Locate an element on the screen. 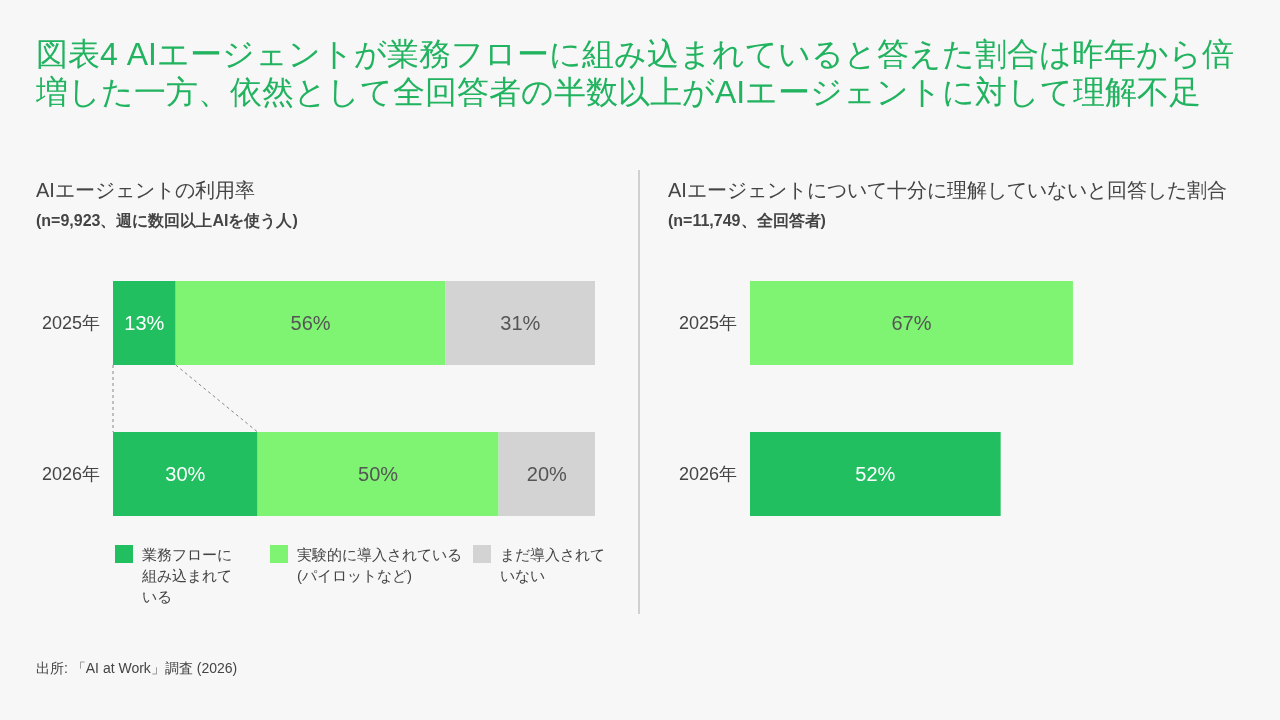 The height and width of the screenshot is (720, 1280). chart-subtitle: (n=9,923、週に数回以上AIを使う人) is located at coordinates (167, 220).